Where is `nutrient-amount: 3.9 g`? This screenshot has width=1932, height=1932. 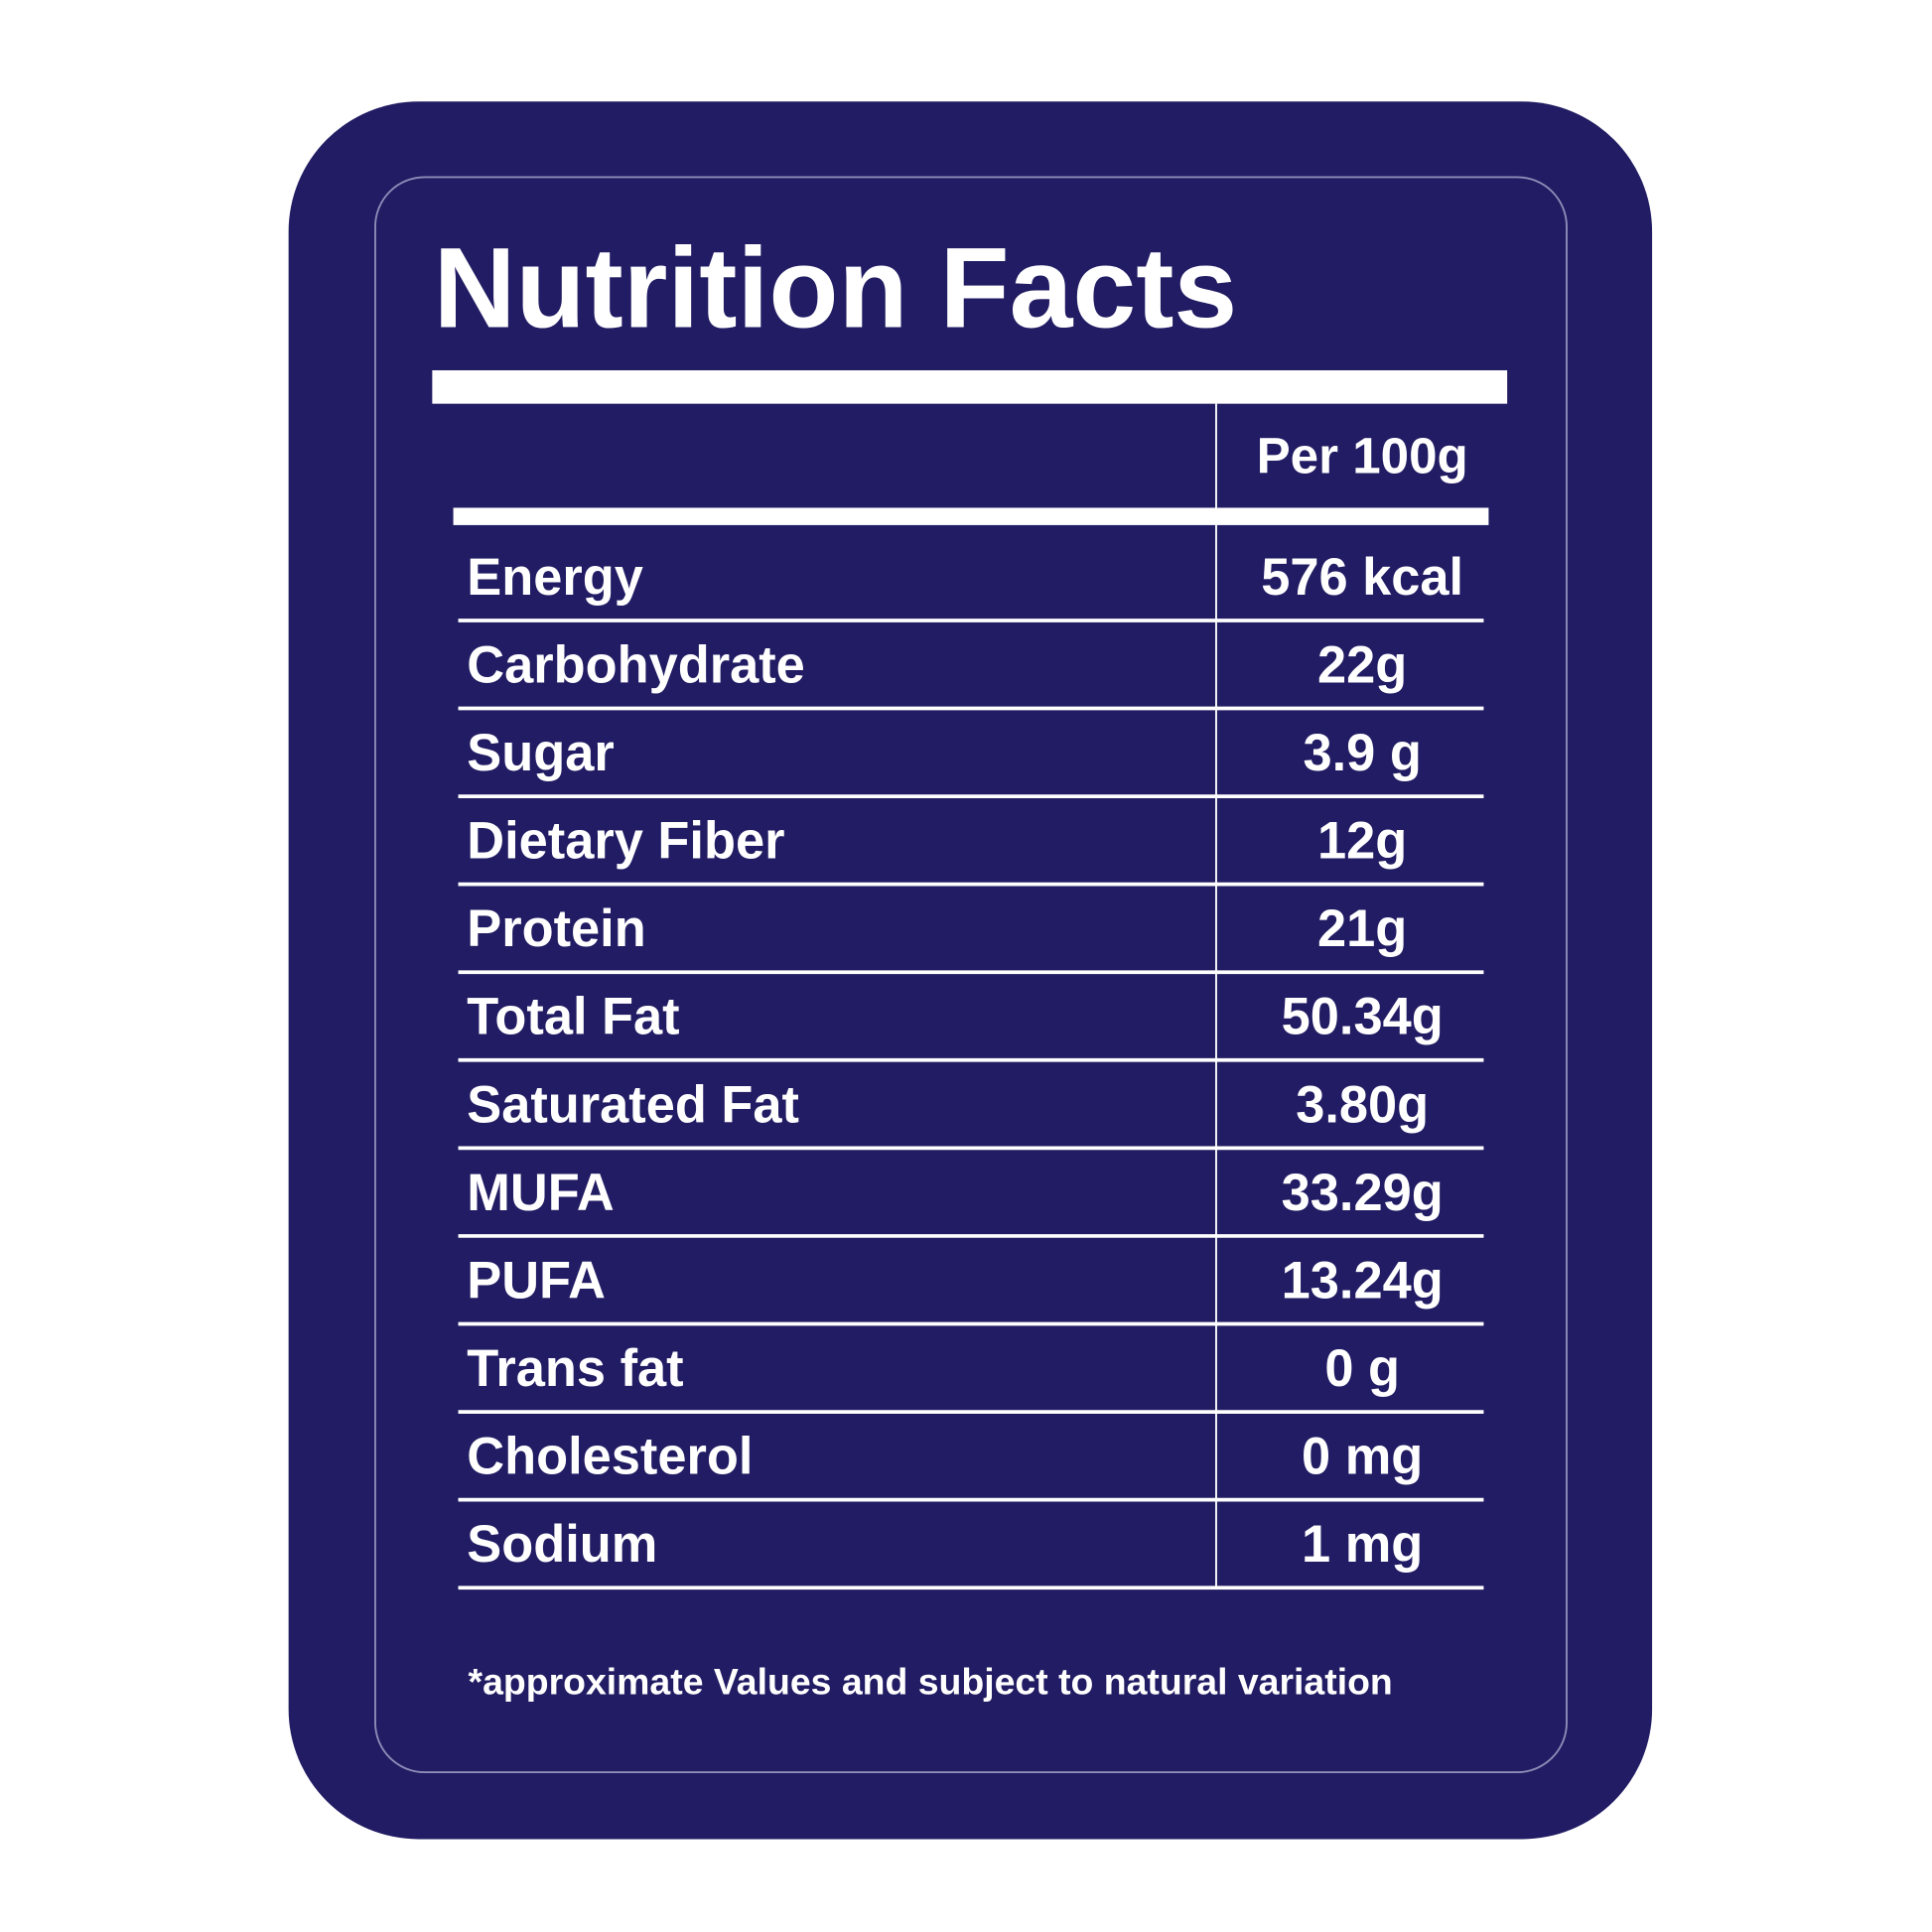
nutrient-amount: 3.9 g is located at coordinates (1362, 753).